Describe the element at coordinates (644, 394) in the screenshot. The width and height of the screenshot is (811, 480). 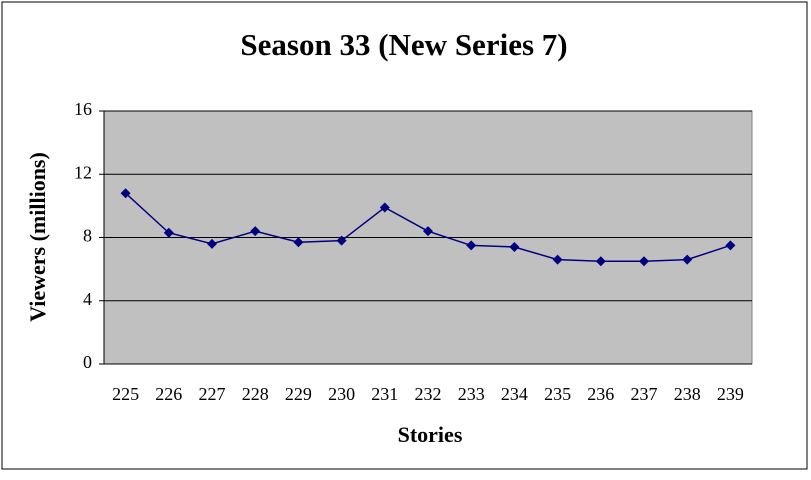
I see `x-tick-label: 237` at that location.